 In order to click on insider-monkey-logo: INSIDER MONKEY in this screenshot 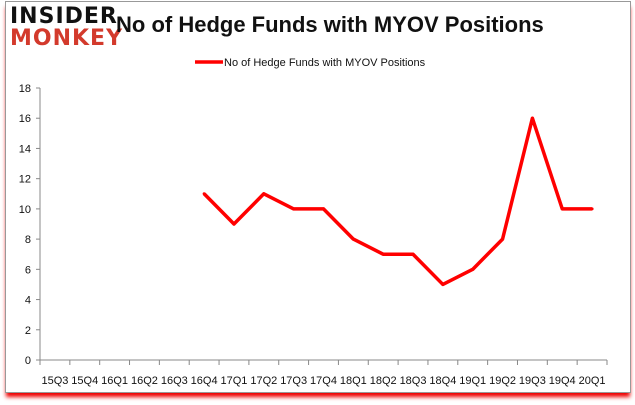, I will do `click(66, 28)`.